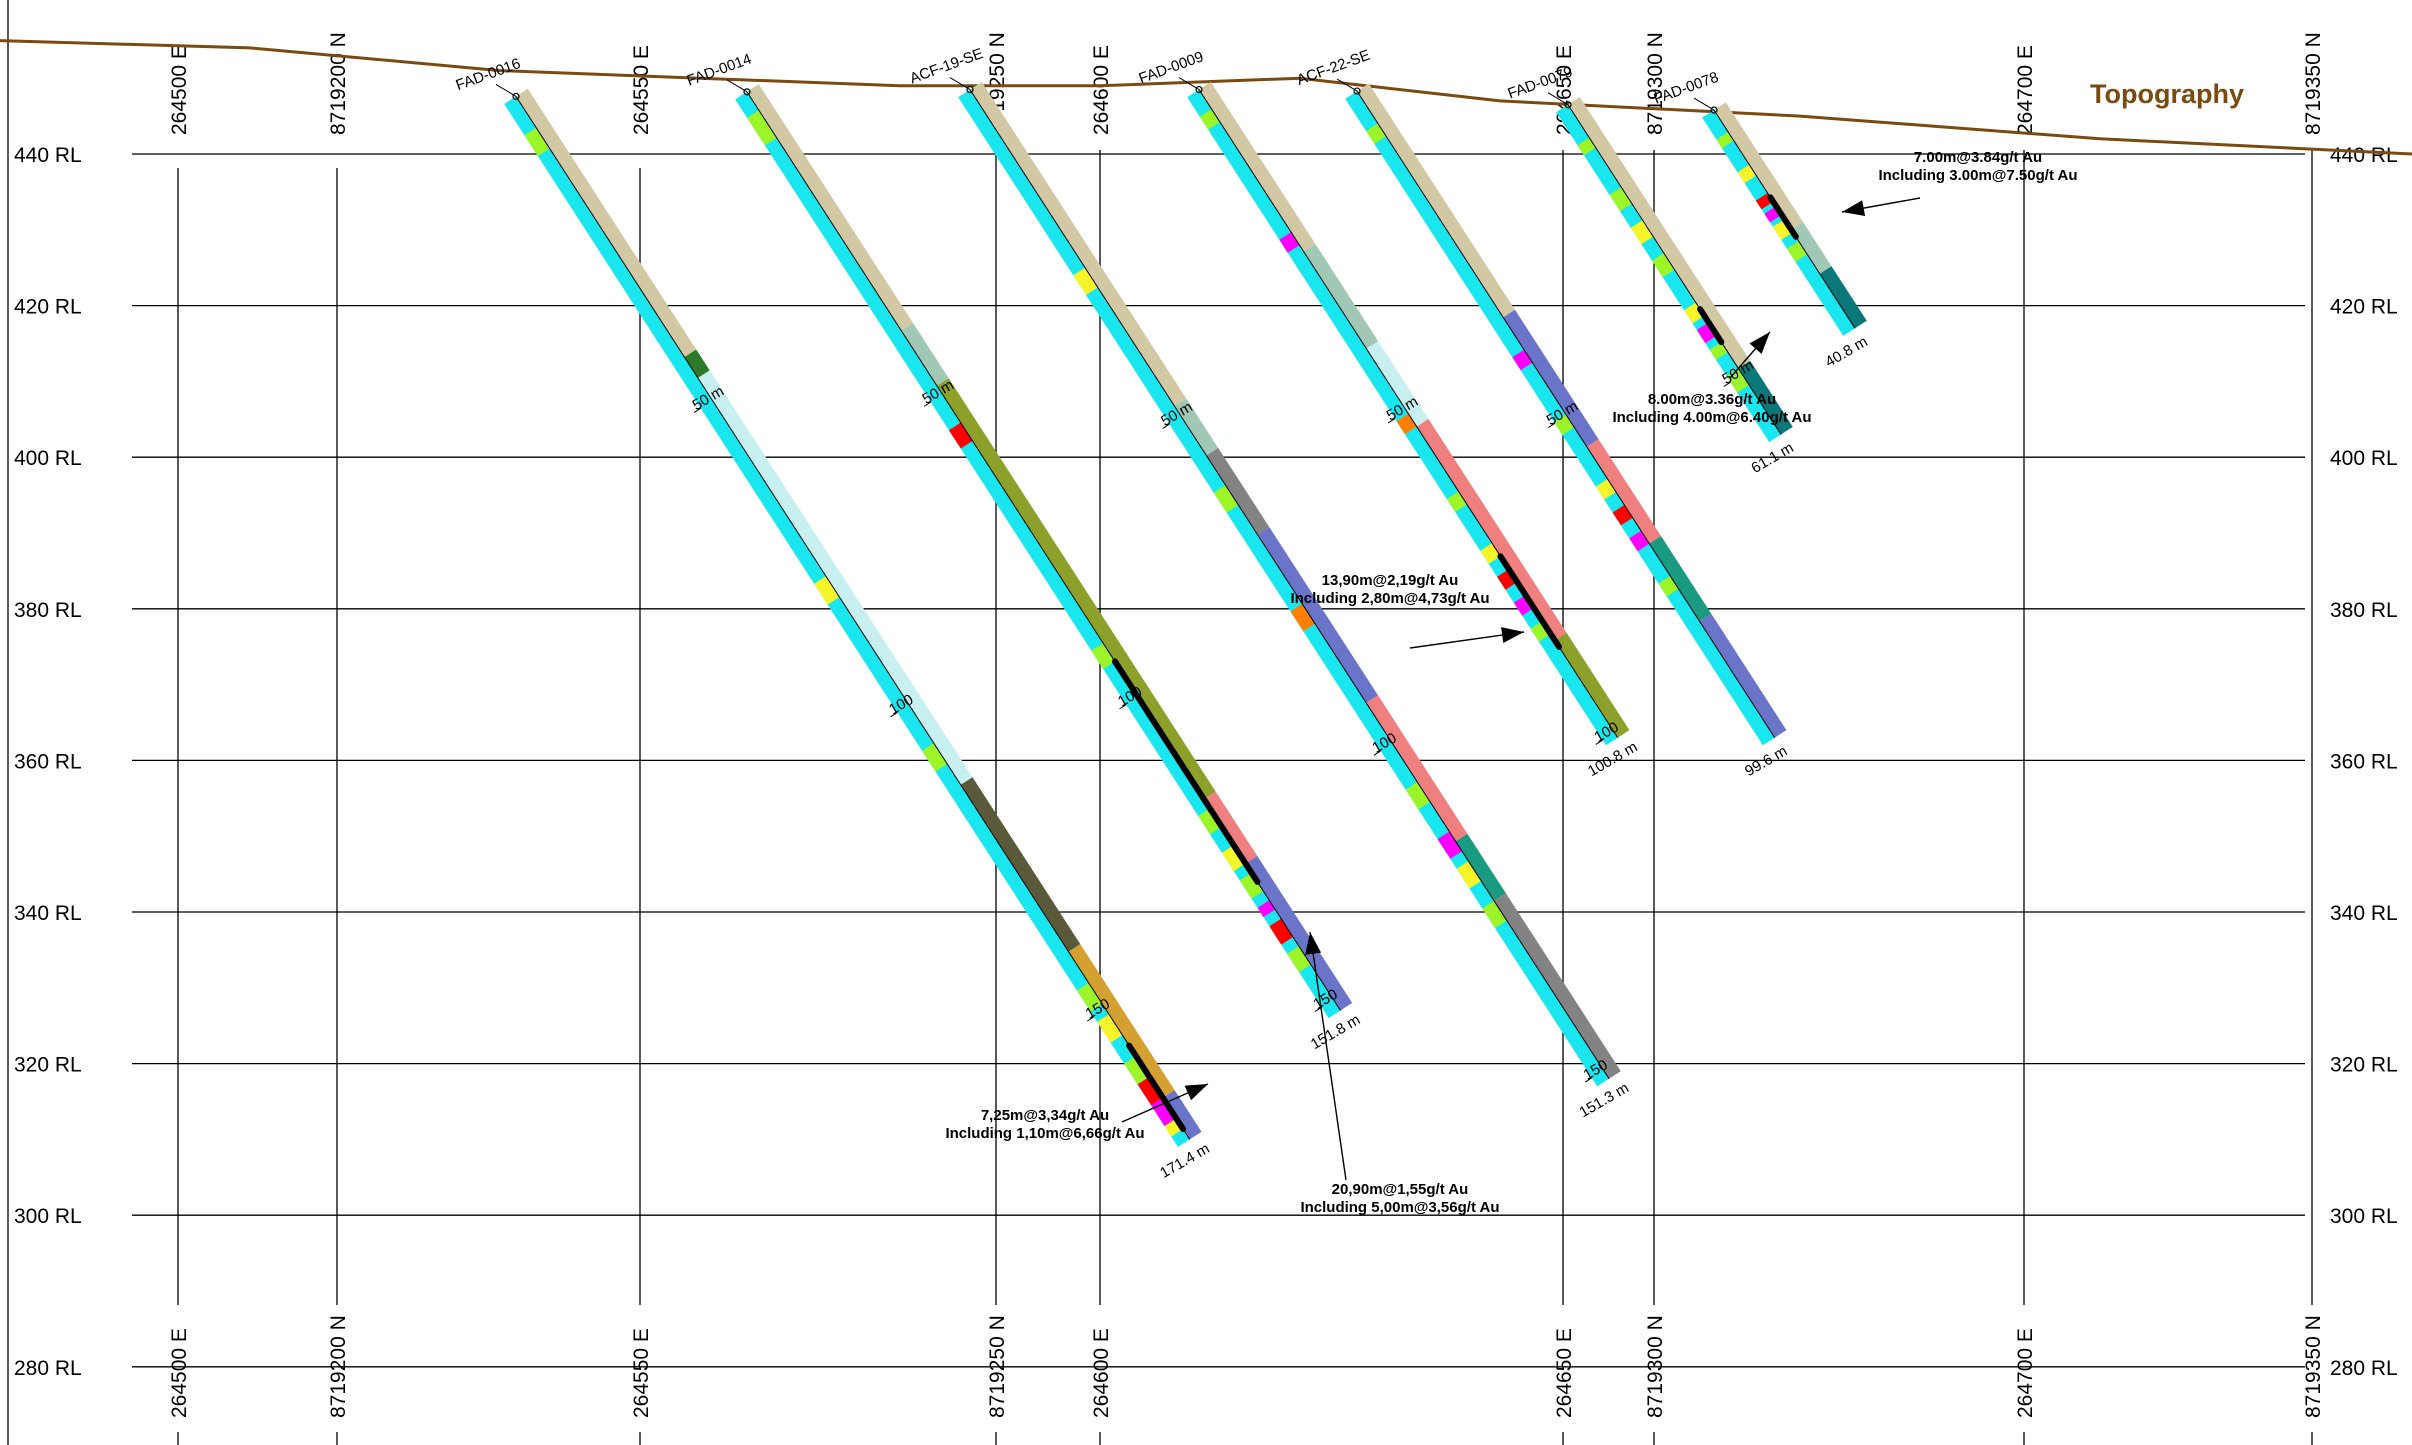 The image size is (2412, 1445). What do you see at coordinates (2364, 458) in the screenshot?
I see `rl-label-right-400: 400 RL` at bounding box center [2364, 458].